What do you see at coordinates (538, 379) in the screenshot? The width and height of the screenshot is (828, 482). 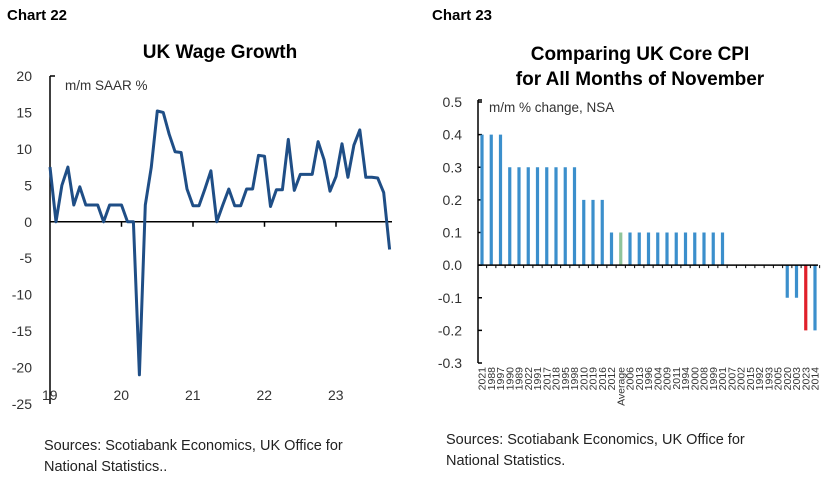 I see `category-label: 1991` at bounding box center [538, 379].